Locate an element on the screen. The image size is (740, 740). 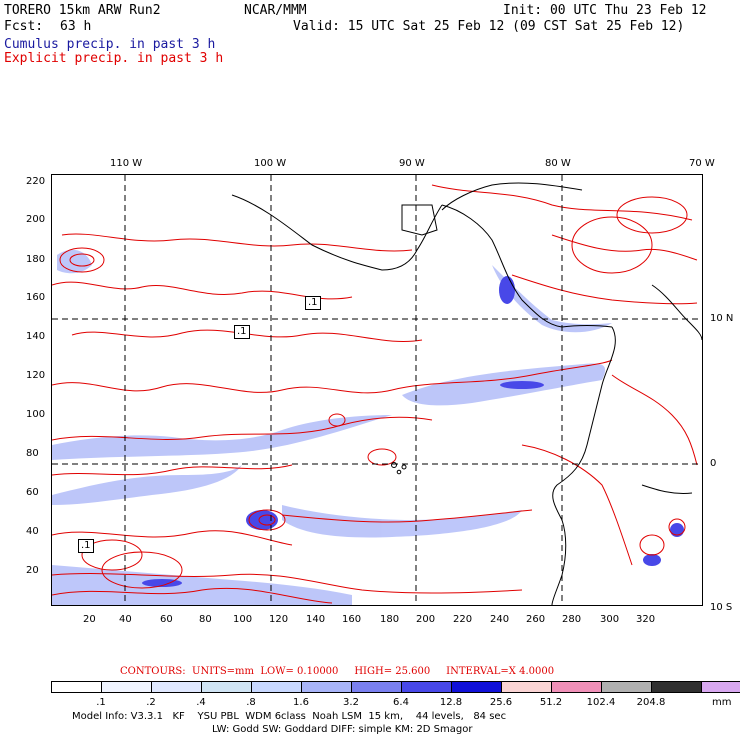
y-tick: 120 is located at coordinates (36, 375).